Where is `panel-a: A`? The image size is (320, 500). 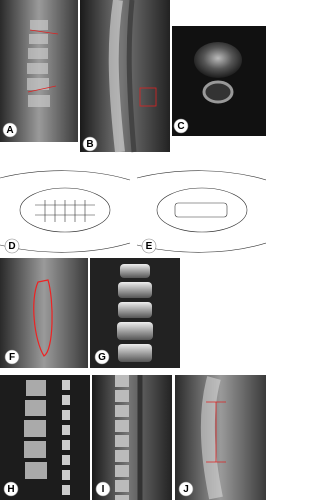 panel-a: A is located at coordinates (39, 71).